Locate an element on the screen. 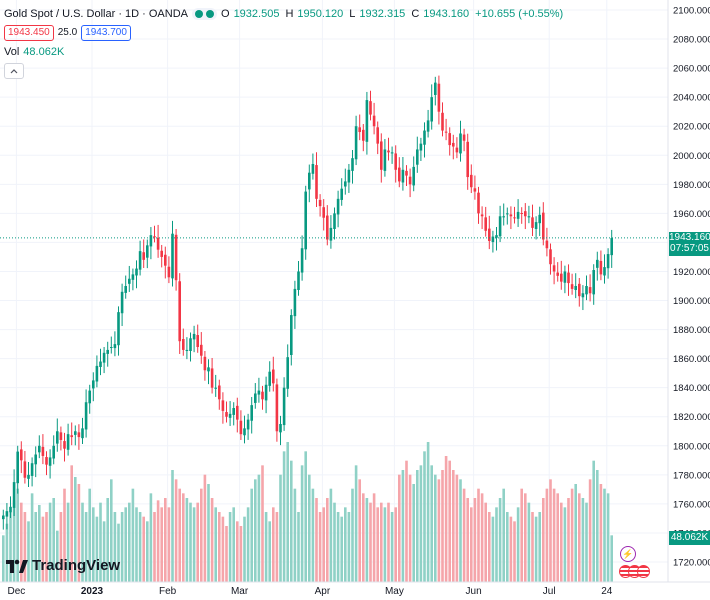  time-axis: Dec 2023 Feb Mar Apr May Jun Jul 24 is located at coordinates (355, 589).